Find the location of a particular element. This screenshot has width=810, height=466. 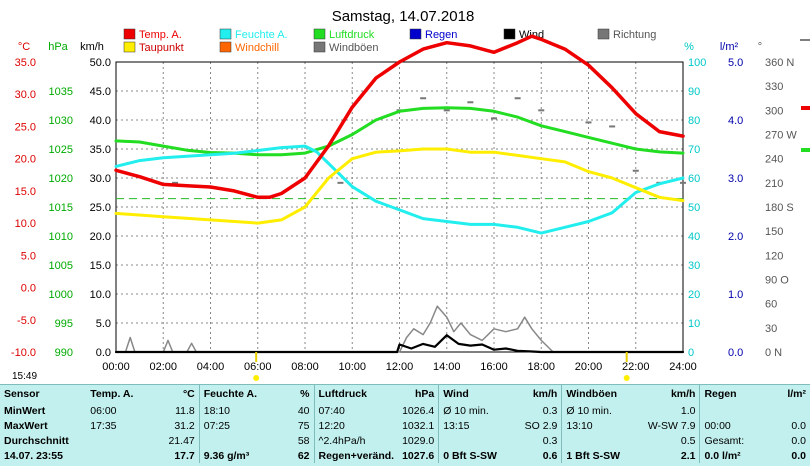

y-tick-temp: -5.0 is located at coordinates (26, 321).